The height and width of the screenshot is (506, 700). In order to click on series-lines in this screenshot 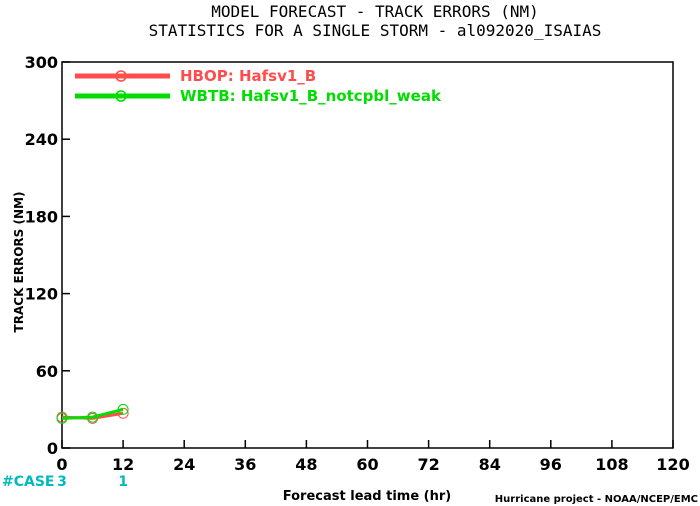, I will do `click(92, 413)`.